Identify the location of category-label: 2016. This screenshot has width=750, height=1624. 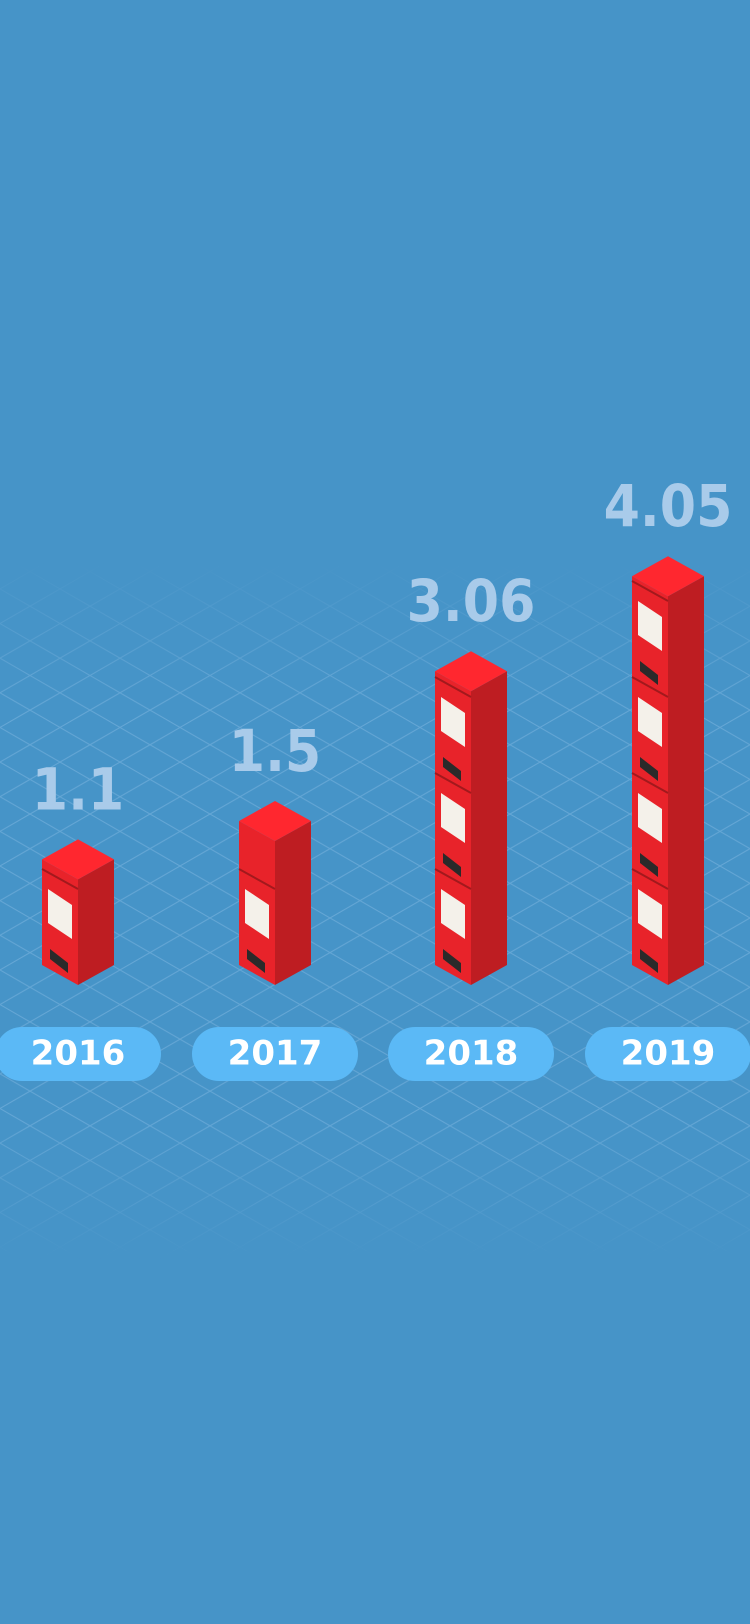
(78, 1054).